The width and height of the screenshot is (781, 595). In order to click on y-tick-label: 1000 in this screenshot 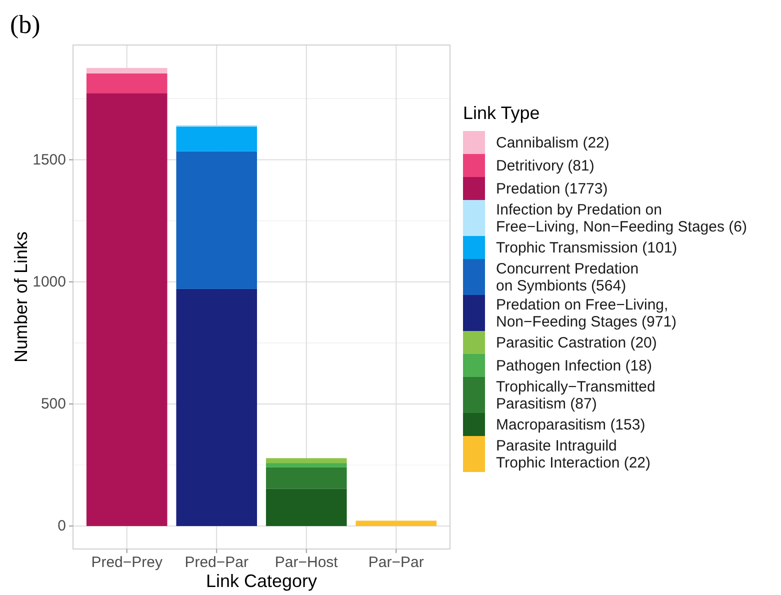, I will do `click(49, 281)`.